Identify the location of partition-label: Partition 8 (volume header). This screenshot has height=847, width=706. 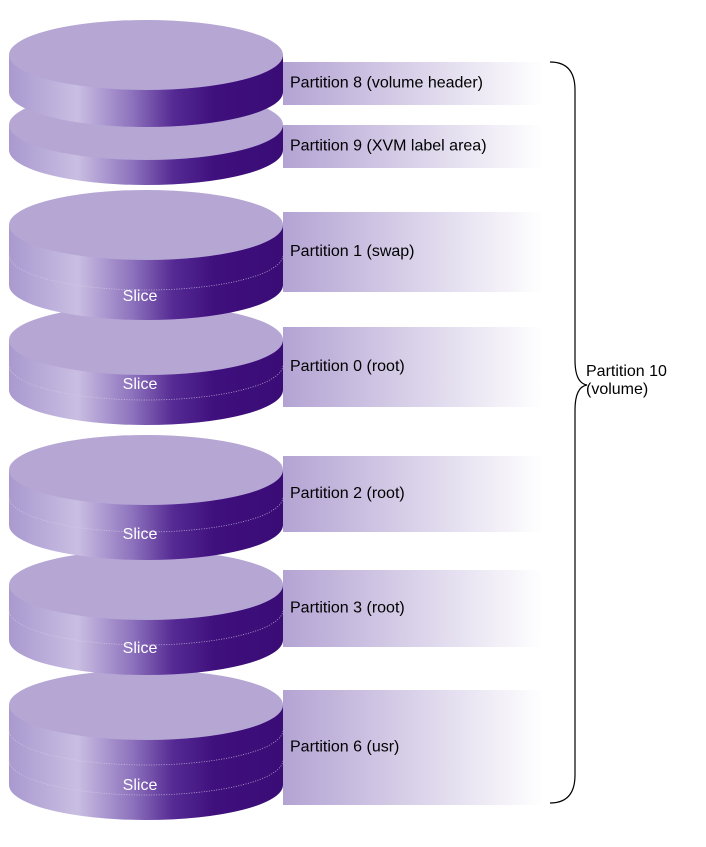
(386, 83).